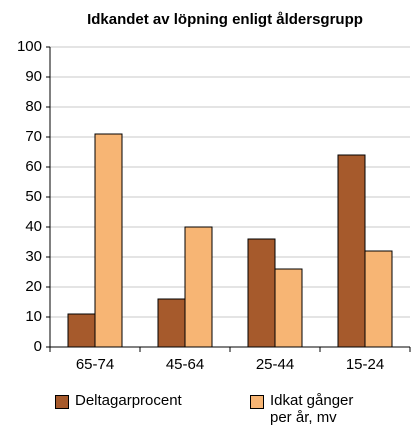  What do you see at coordinates (95, 364) in the screenshot?
I see `x-tick-label: 65-74` at bounding box center [95, 364].